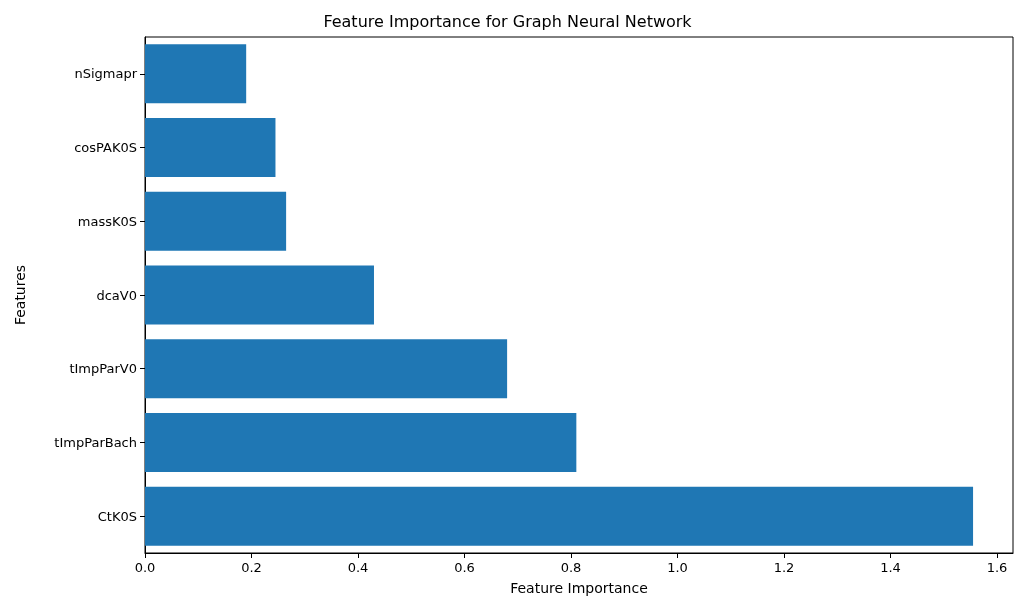 This screenshot has width=1015, height=605. I want to click on y-tick-label: tImpParBach, so click(95, 442).